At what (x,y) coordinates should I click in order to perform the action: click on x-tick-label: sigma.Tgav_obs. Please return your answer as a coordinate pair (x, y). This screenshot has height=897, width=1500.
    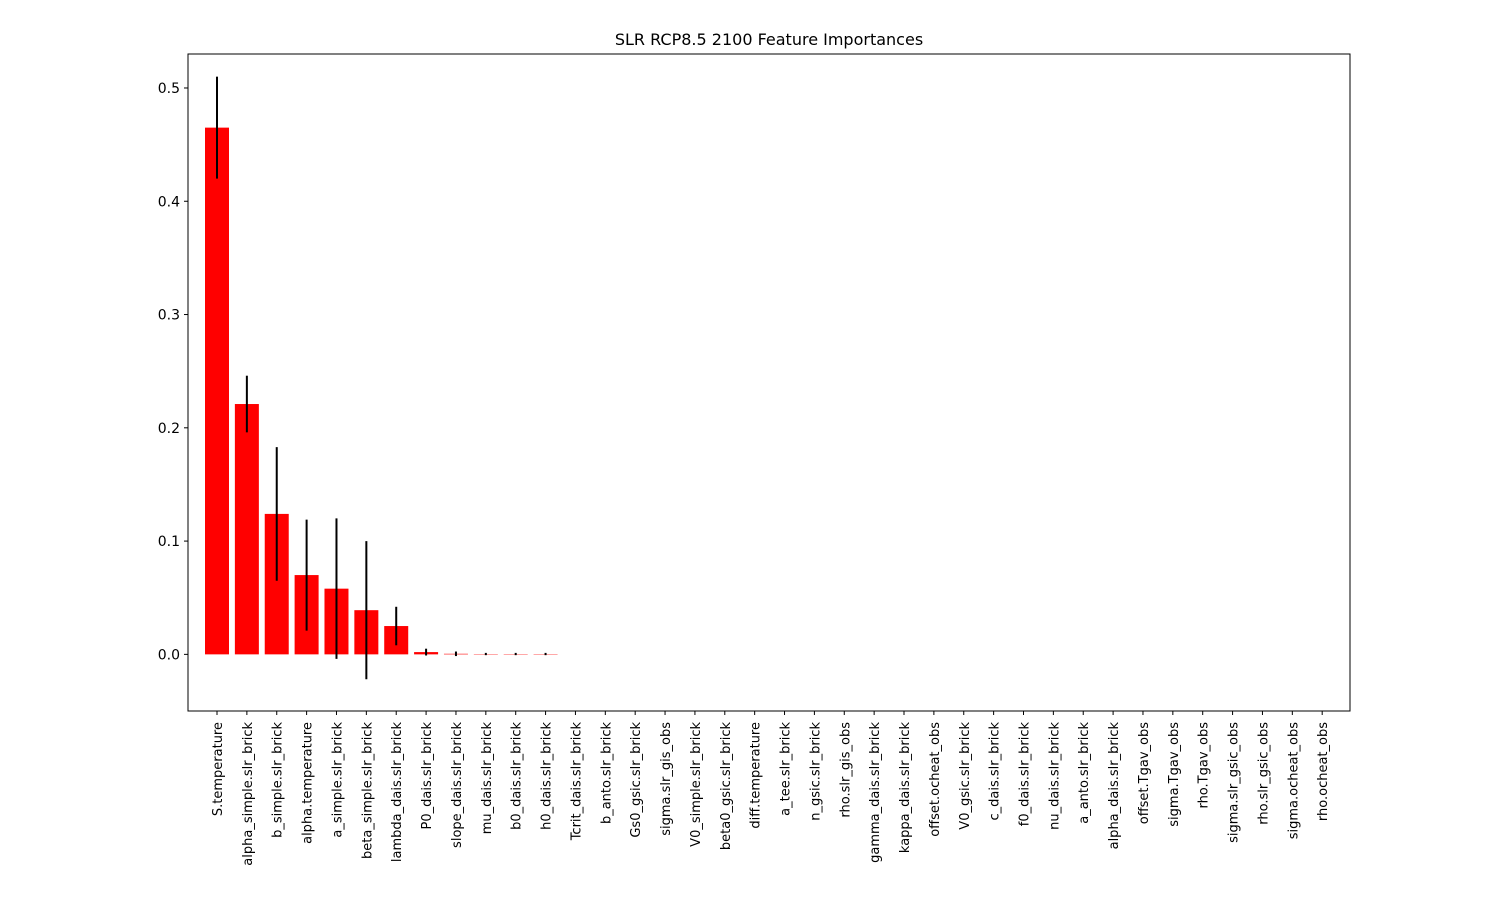
    Looking at the image, I should click on (1174, 774).